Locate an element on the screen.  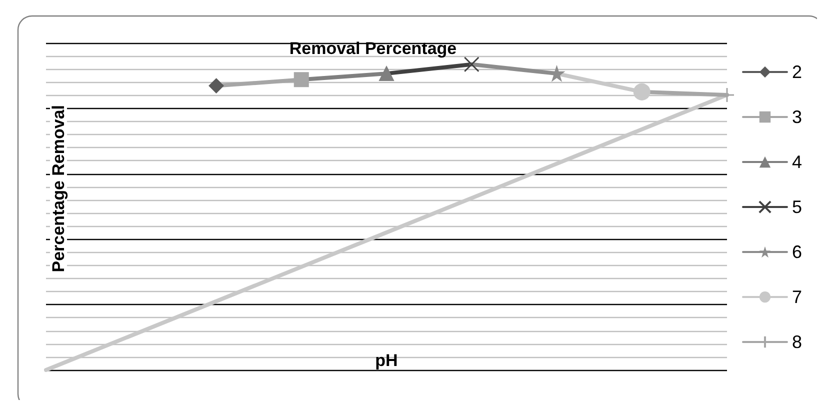
x-axis-title: pH is located at coordinates (386, 360).